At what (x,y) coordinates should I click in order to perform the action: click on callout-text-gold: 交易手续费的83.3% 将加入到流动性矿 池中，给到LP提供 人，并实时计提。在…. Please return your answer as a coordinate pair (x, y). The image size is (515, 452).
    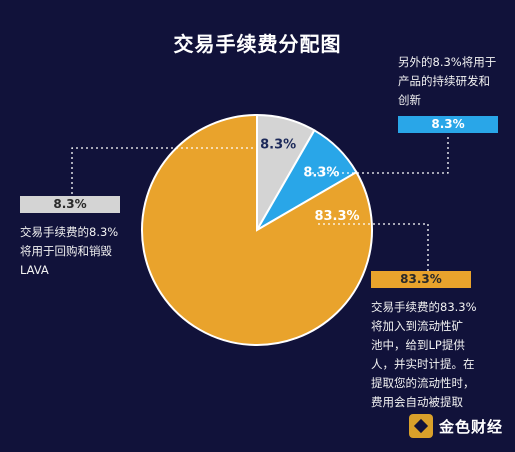
    Looking at the image, I should click on (424, 354).